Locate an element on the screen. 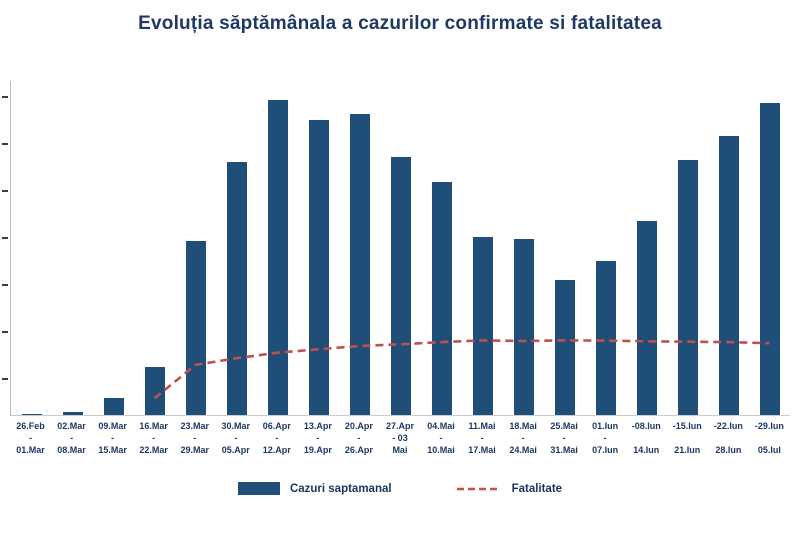  legend-label-cases: Cazuri saptamanal is located at coordinates (340, 488).